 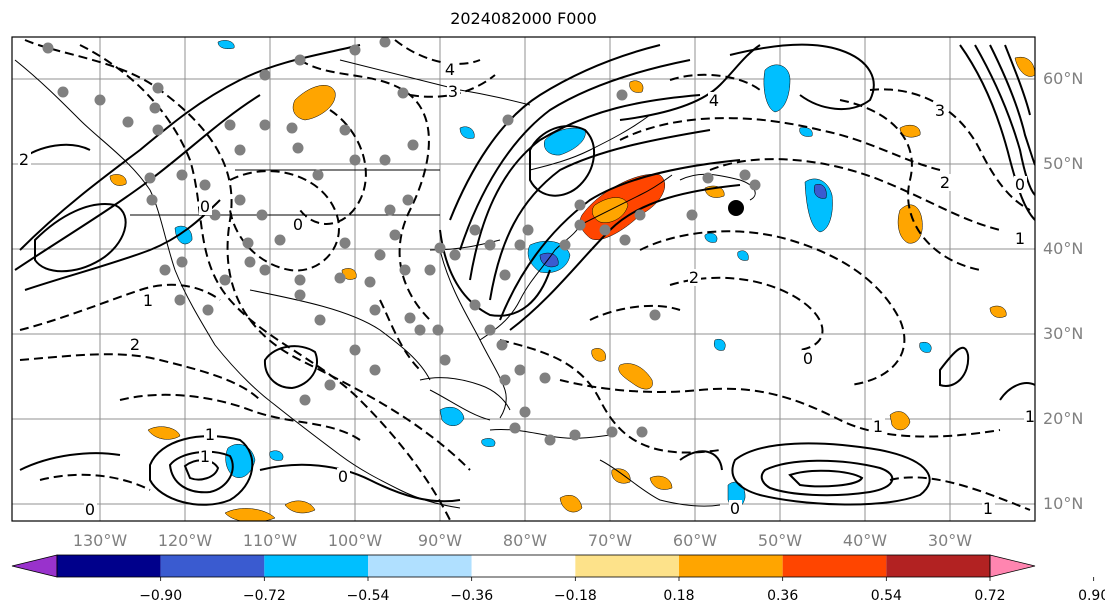 What do you see at coordinates (1091, 596) in the screenshot?
I see `colorbar-tick-label: 0.90` at bounding box center [1091, 596].